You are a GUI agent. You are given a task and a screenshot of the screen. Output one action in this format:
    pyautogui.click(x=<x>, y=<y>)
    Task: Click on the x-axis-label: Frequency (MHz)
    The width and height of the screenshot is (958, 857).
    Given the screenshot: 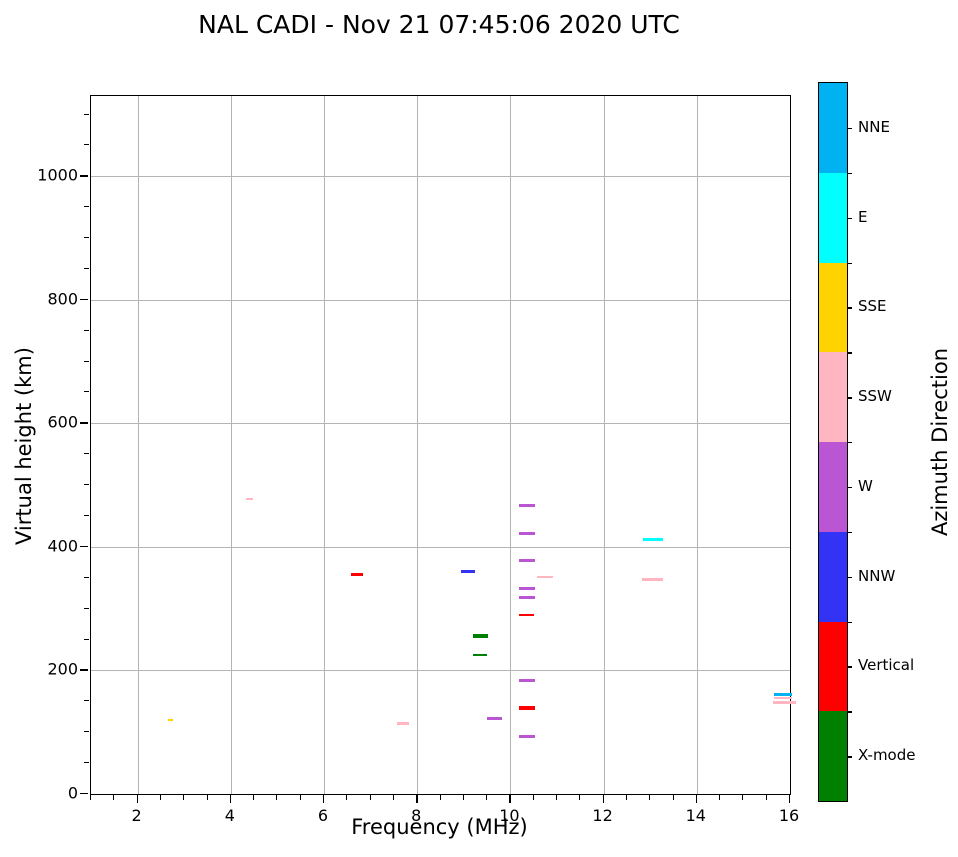 What is the action you would take?
    pyautogui.click(x=439, y=827)
    